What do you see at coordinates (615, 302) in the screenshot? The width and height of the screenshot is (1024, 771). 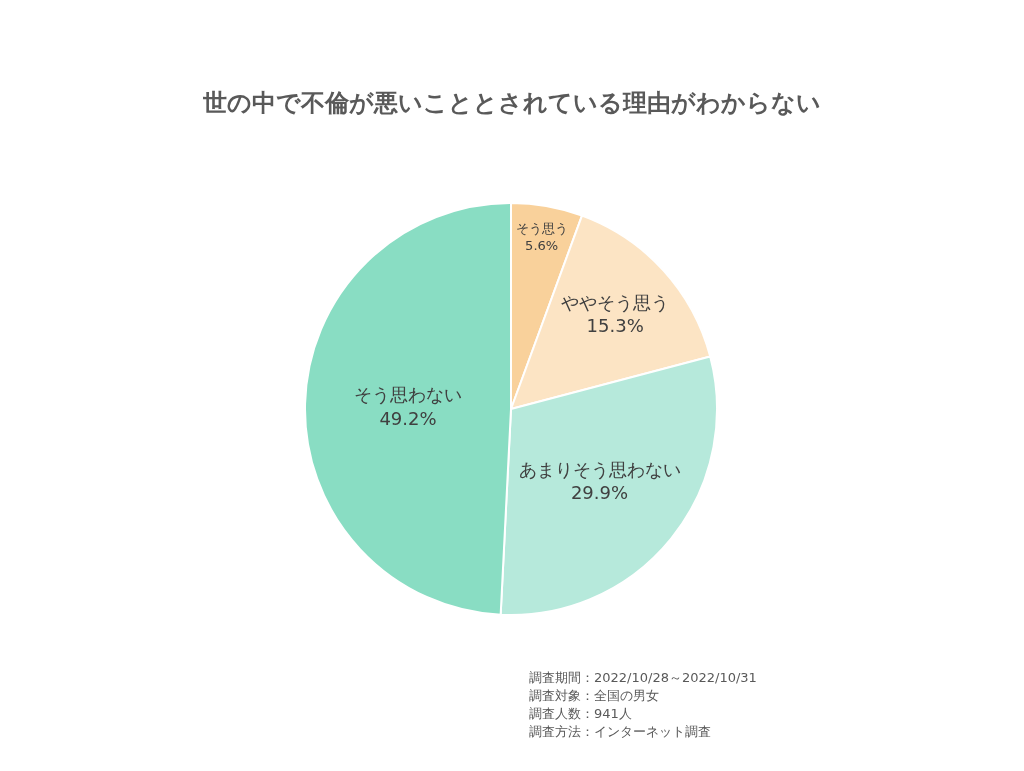 I see `slice-label: ややそう思う` at bounding box center [615, 302].